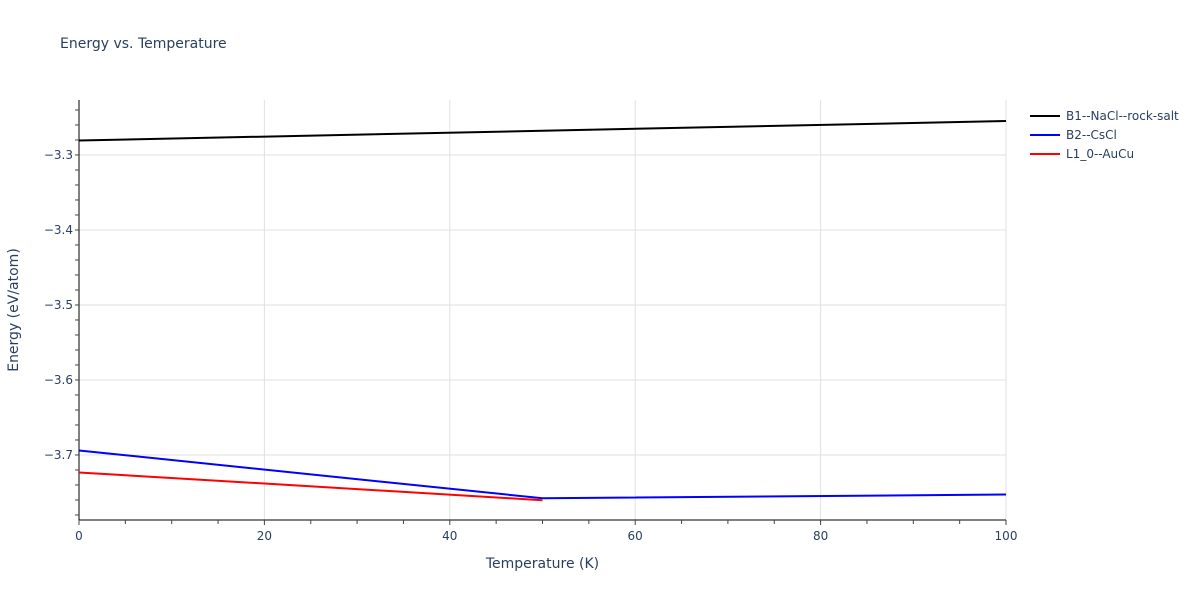 This screenshot has width=1200, height=600. What do you see at coordinates (143, 44) in the screenshot?
I see `chart-title: Energy vs. Temperature` at bounding box center [143, 44].